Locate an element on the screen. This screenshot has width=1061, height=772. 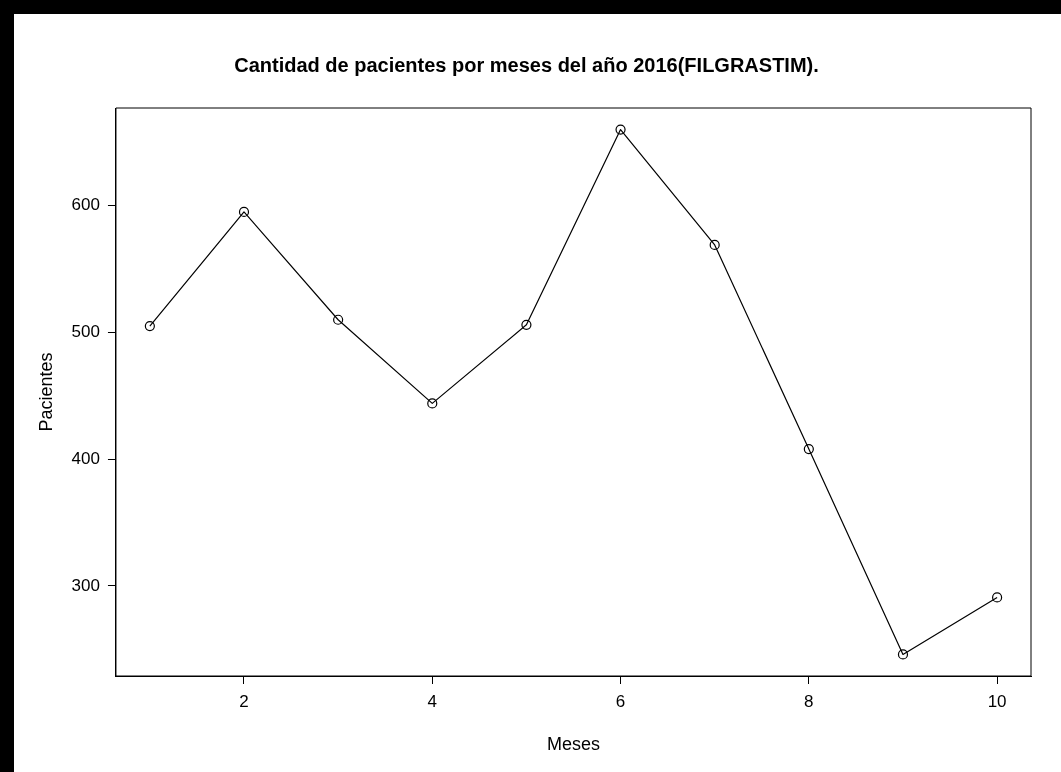
x-tick-label: 10 is located at coordinates (997, 701).